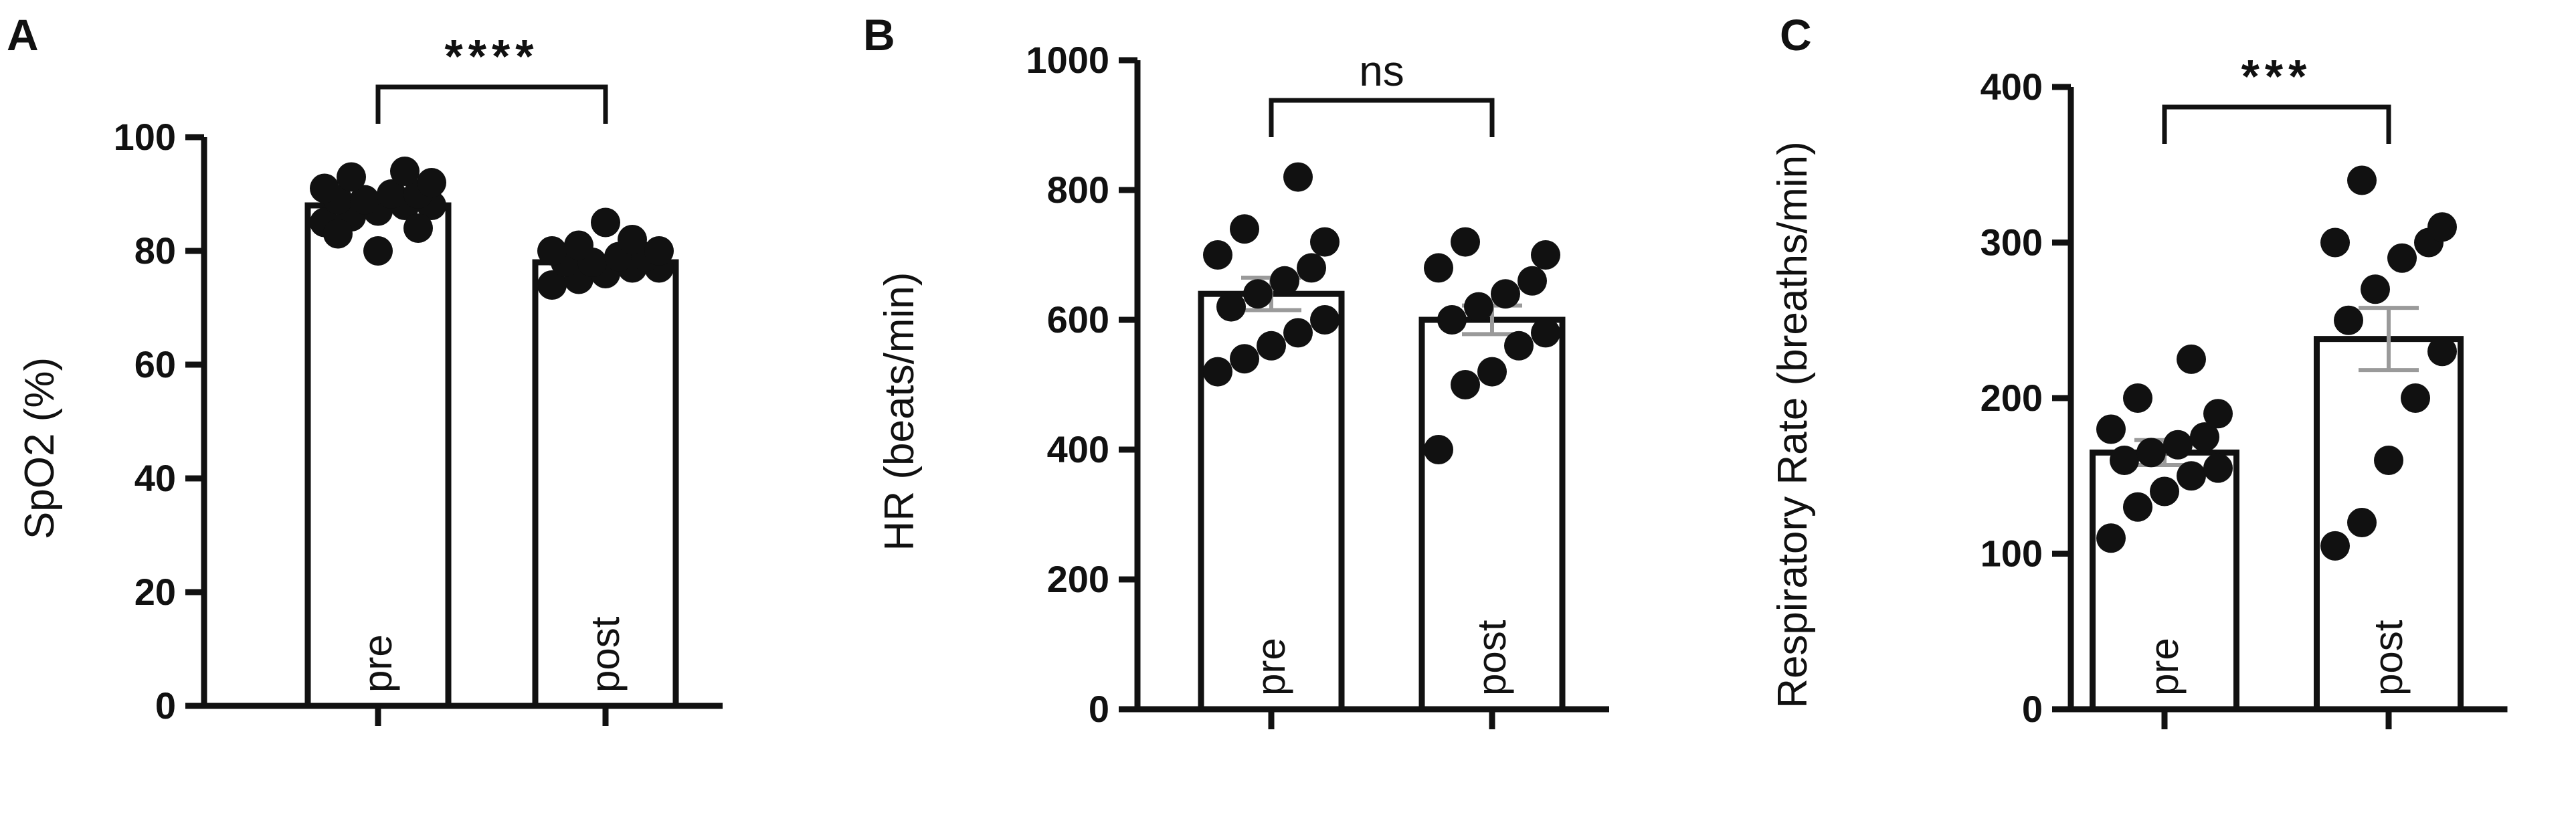 The image size is (2576, 833). What do you see at coordinates (492, 56) in the screenshot?
I see `significance-label: ****` at bounding box center [492, 56].